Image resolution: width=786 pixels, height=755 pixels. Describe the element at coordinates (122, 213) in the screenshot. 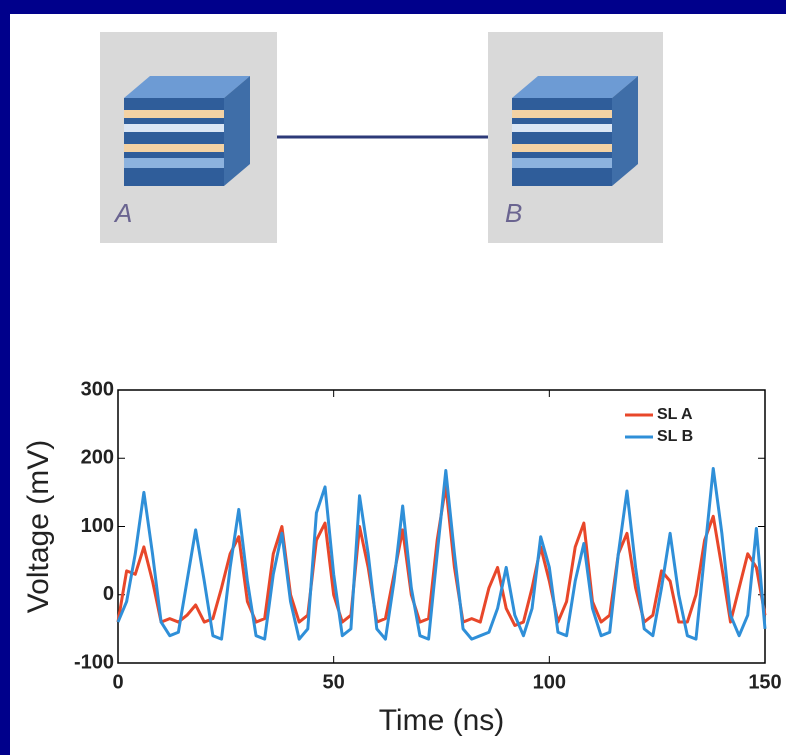

I see `node-label: A` at that location.